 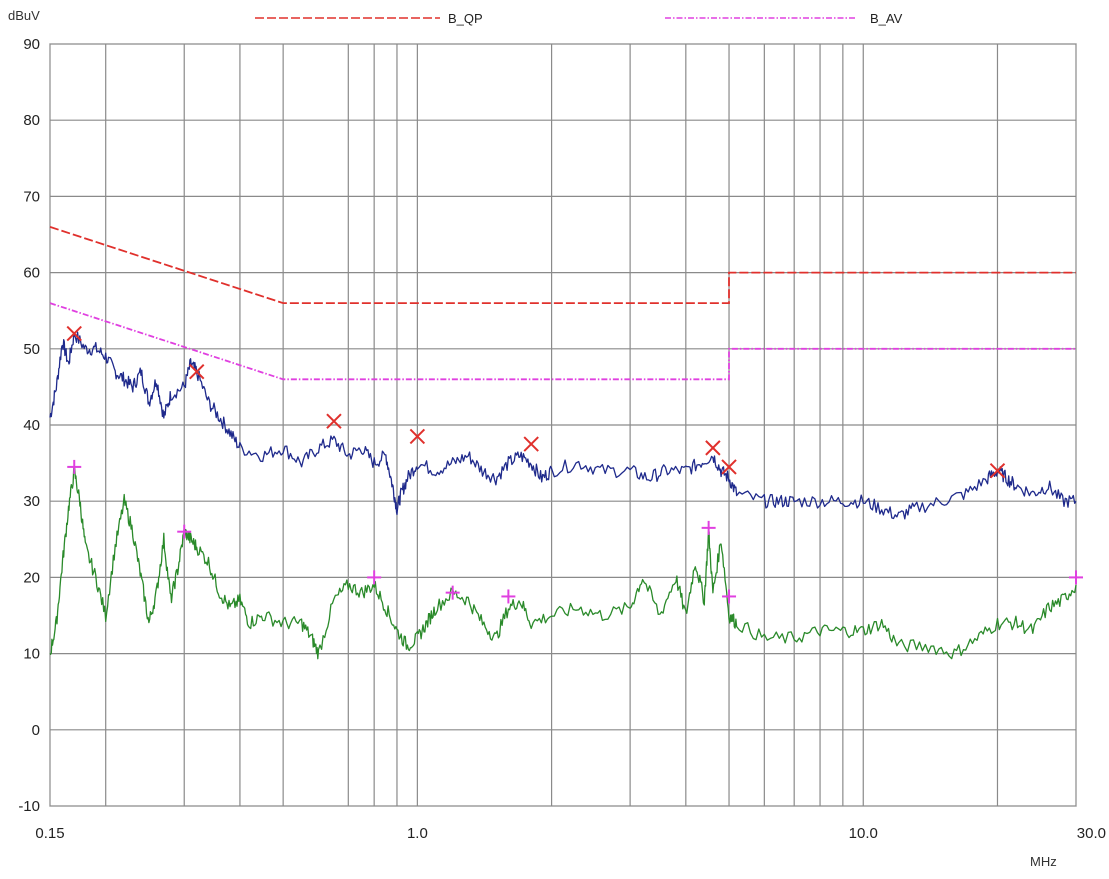 I want to click on y-tick-label: 70, so click(x=31, y=196).